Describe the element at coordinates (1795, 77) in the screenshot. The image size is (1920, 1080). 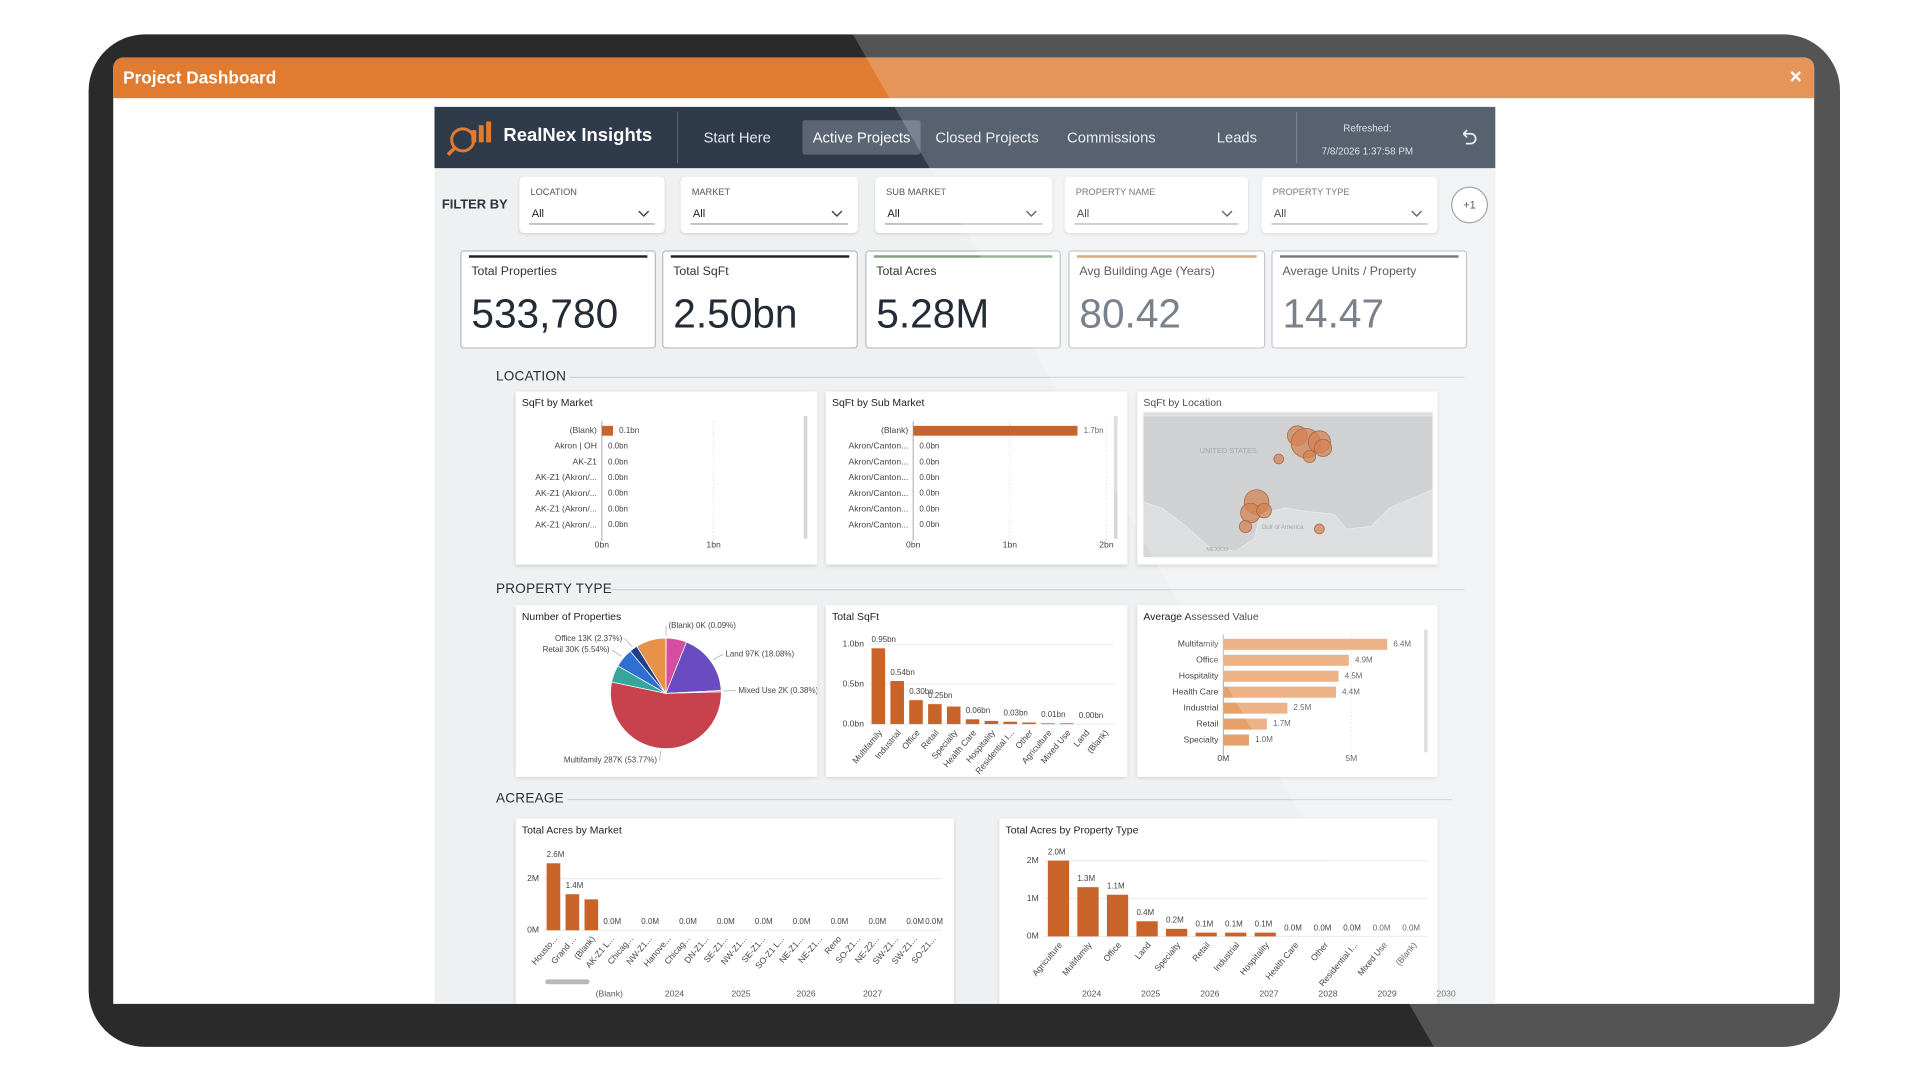
I see `close-button: ×` at that location.